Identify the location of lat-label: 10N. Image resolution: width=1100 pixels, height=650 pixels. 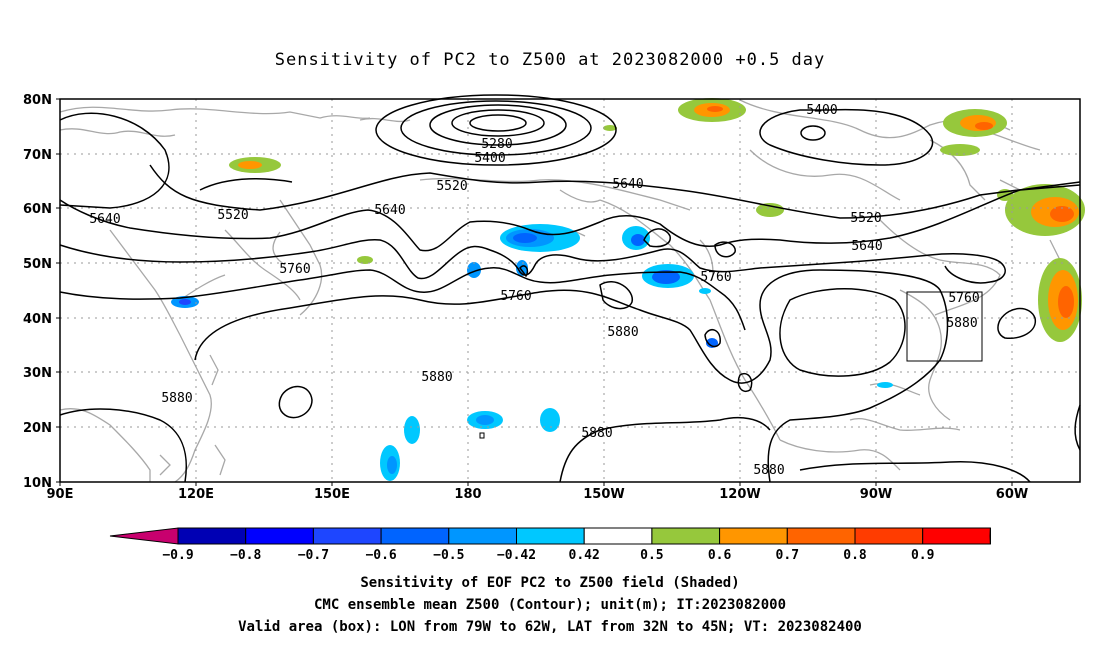
(37, 483).